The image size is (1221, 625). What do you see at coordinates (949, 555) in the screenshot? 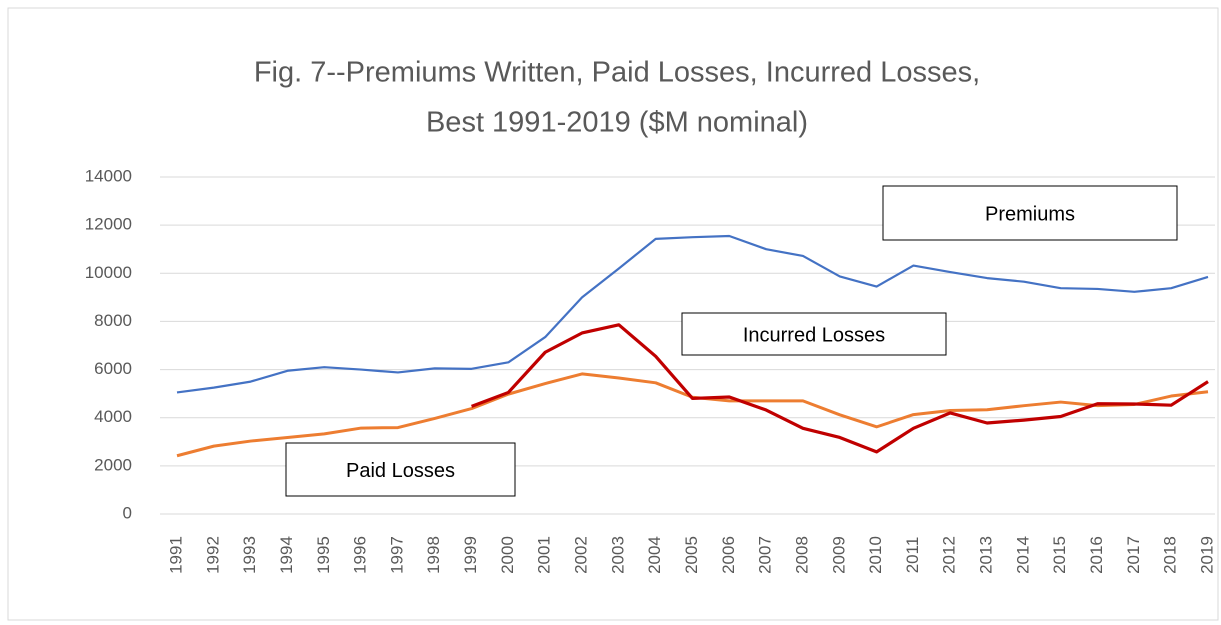
I see `x-tick-label: 2012` at bounding box center [949, 555].